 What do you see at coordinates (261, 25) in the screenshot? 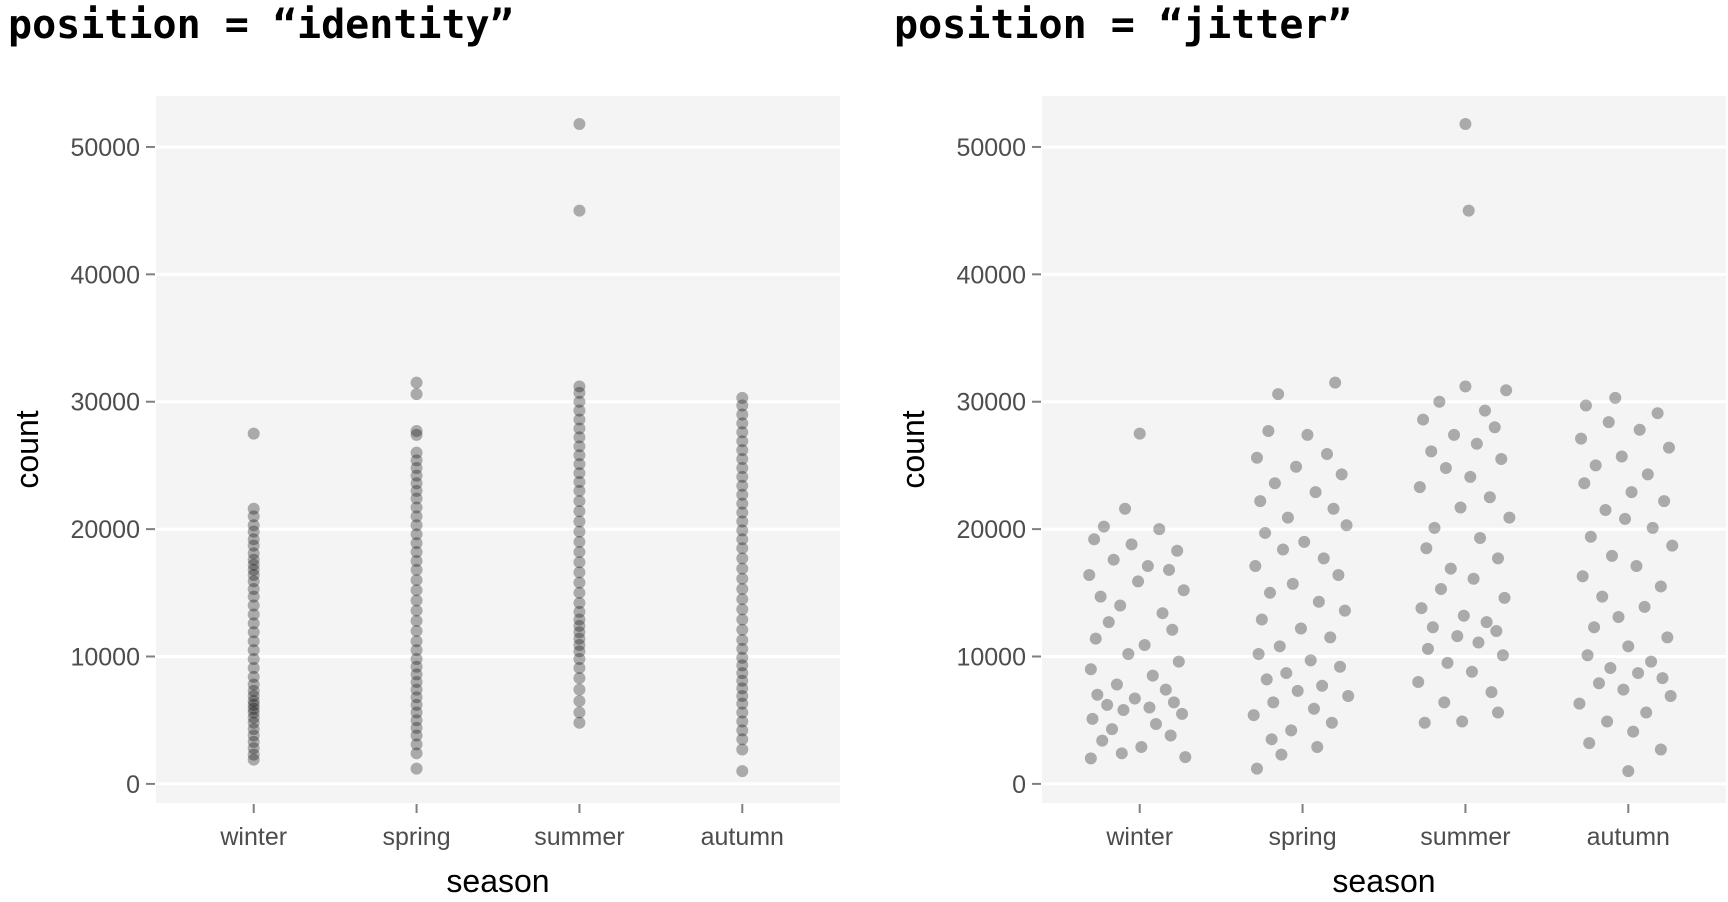
I see `identity-panel-title: position = “identity”` at bounding box center [261, 25].